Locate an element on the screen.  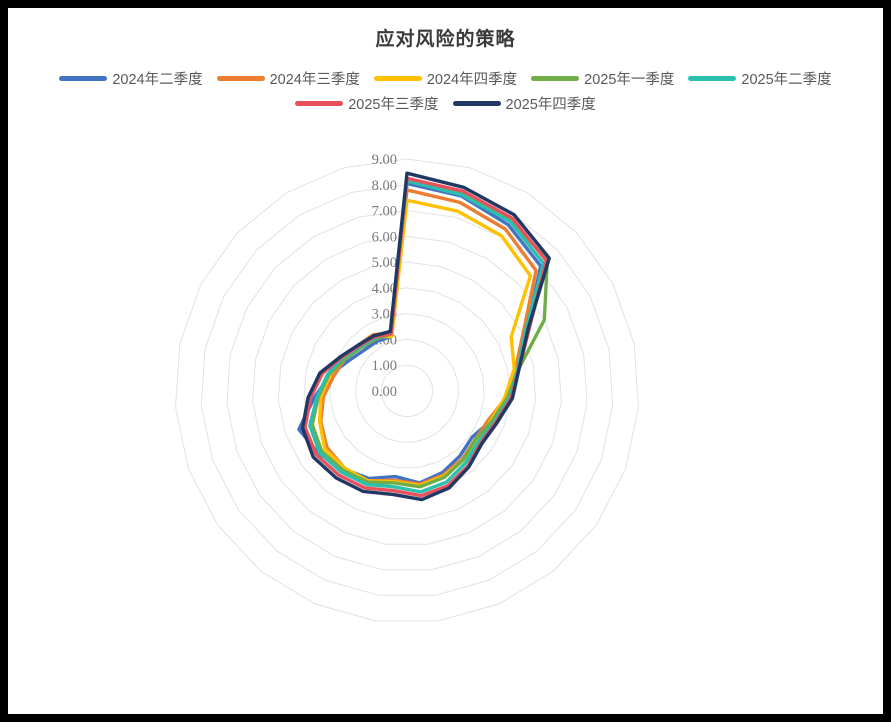
legend-item: 2024年三季度 is located at coordinates (288, 78).